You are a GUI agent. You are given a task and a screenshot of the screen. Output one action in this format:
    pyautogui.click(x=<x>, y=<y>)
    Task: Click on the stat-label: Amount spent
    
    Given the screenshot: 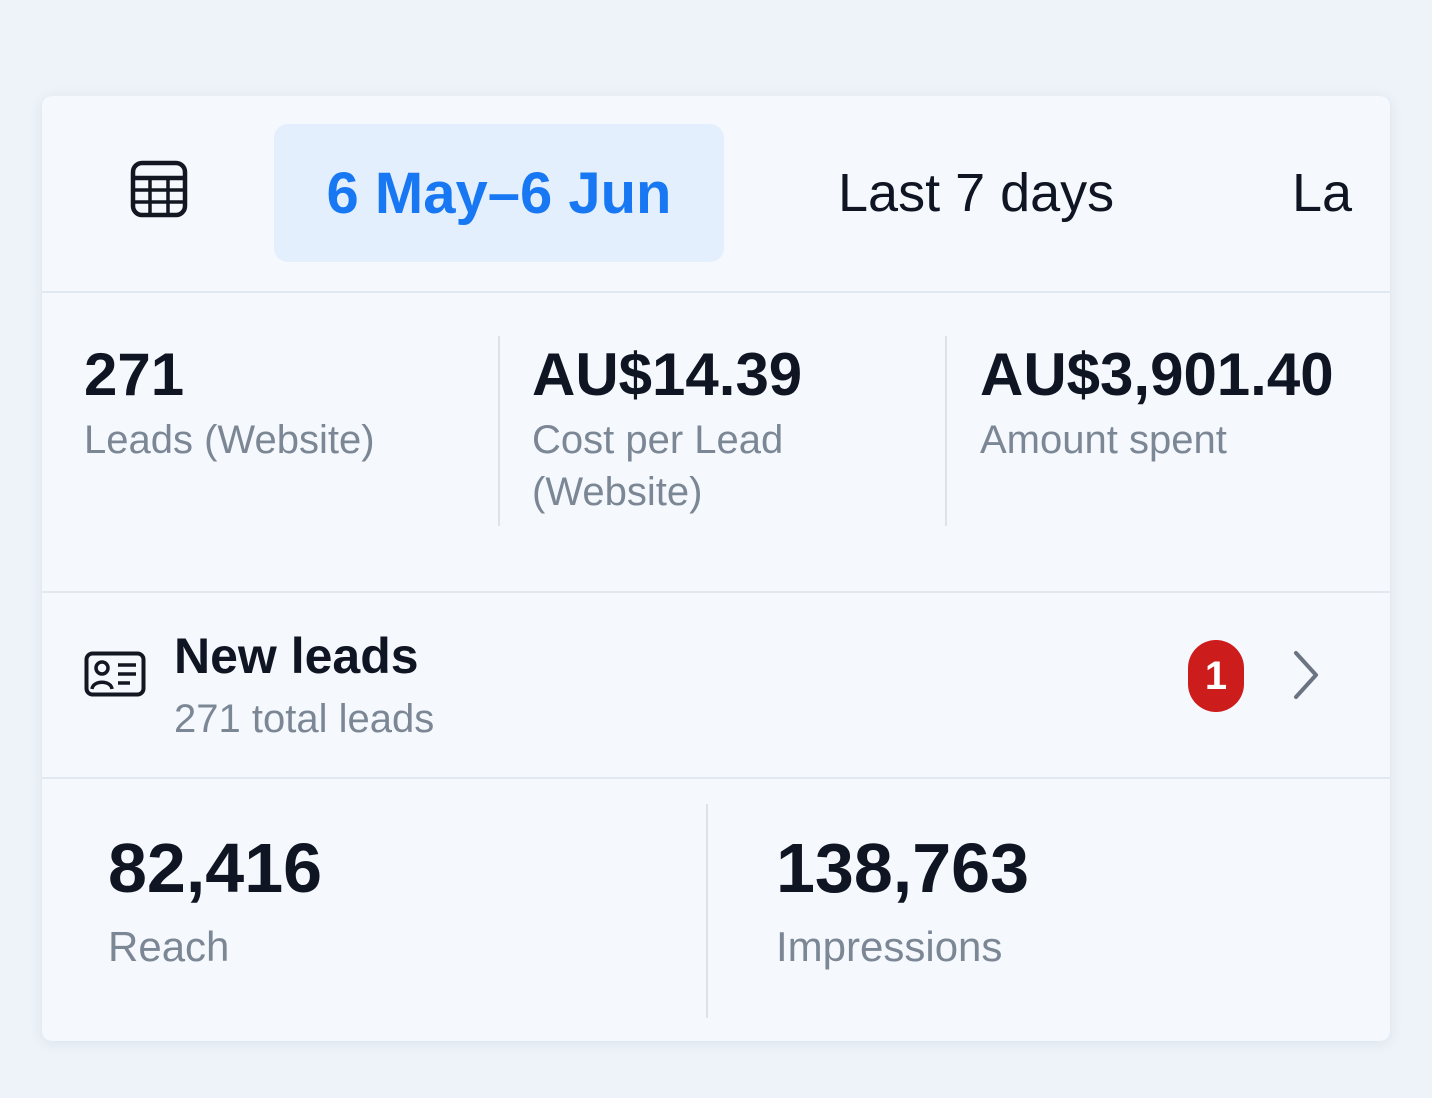 What is the action you would take?
    pyautogui.click(x=1103, y=440)
    